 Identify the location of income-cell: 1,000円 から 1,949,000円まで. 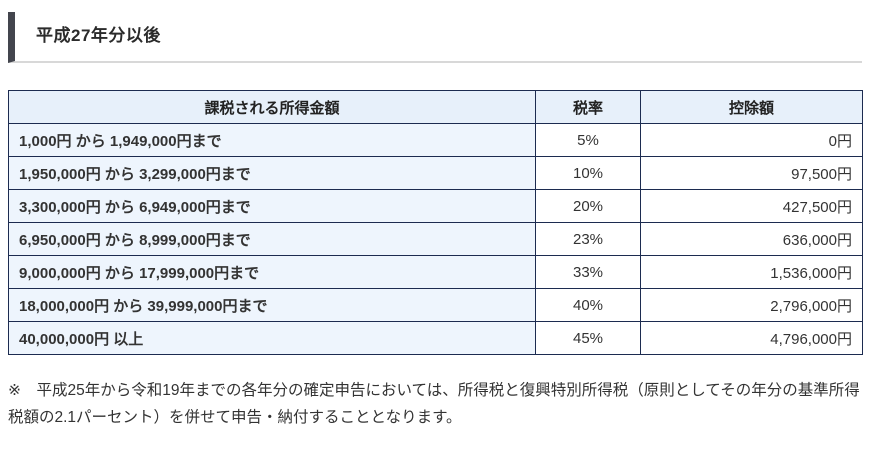
(272, 140).